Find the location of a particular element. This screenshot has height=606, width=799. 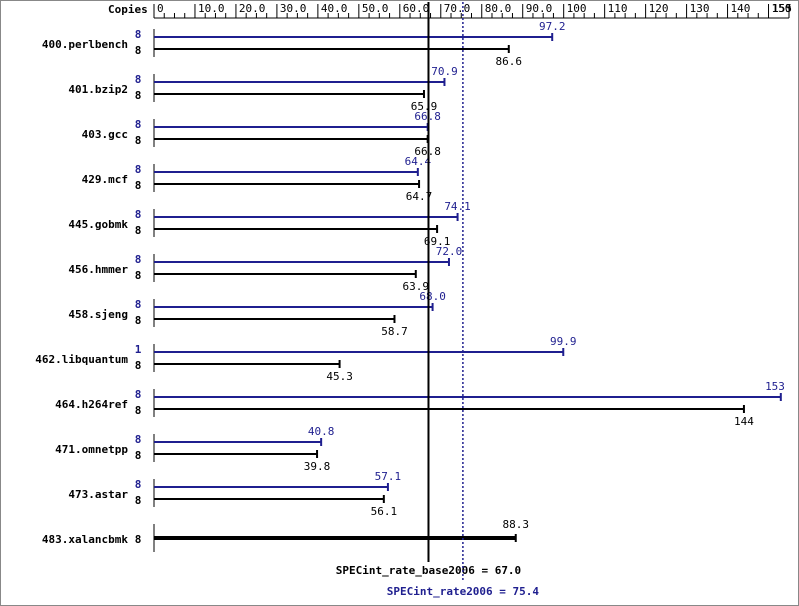

value-label: 57.1 is located at coordinates (388, 476).